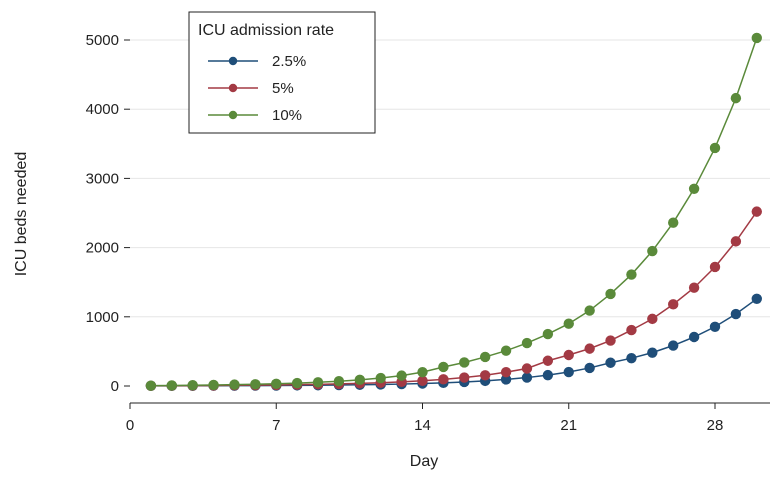 Image resolution: width=784 pixels, height=491 pixels. I want to click on x-tick-label: 7, so click(276, 425).